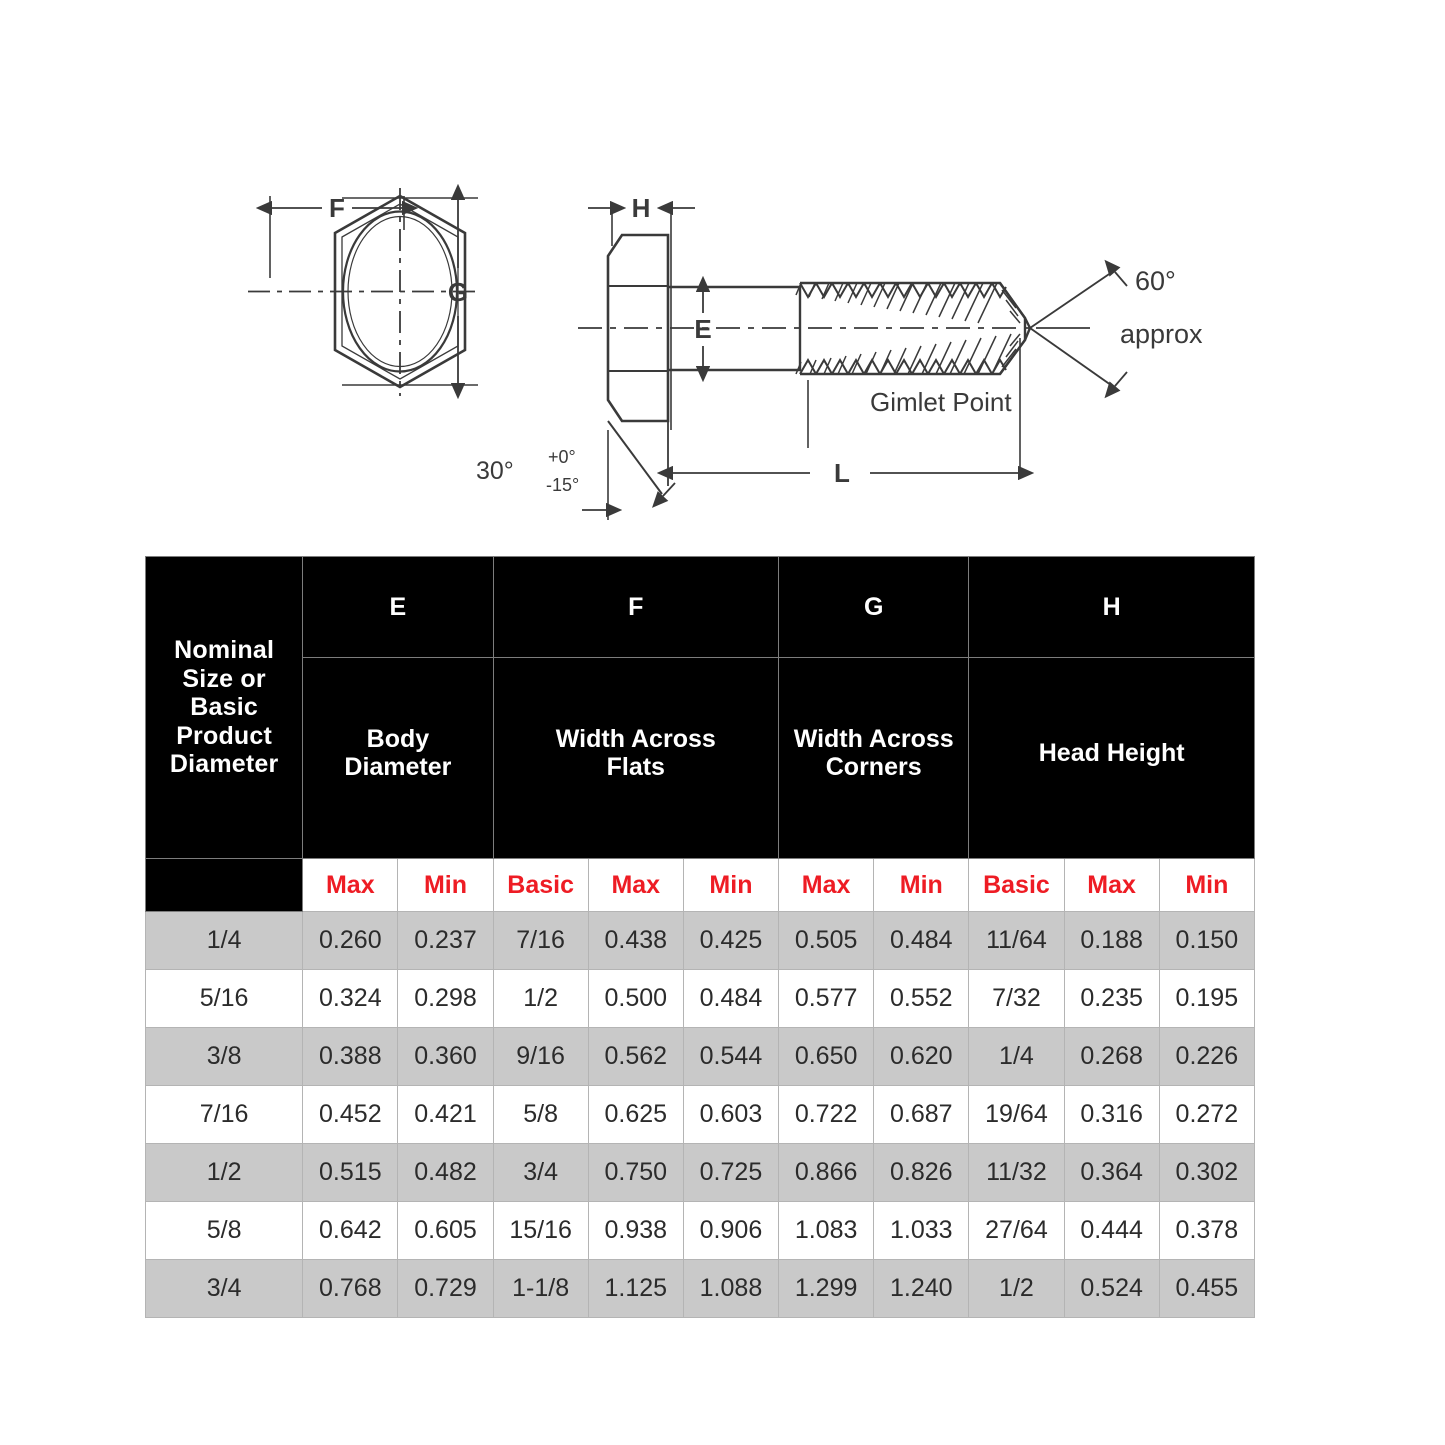 This screenshot has width=1445, height=1445. What do you see at coordinates (1161, 334) in the screenshot?
I see `point-angle-note: approx` at bounding box center [1161, 334].